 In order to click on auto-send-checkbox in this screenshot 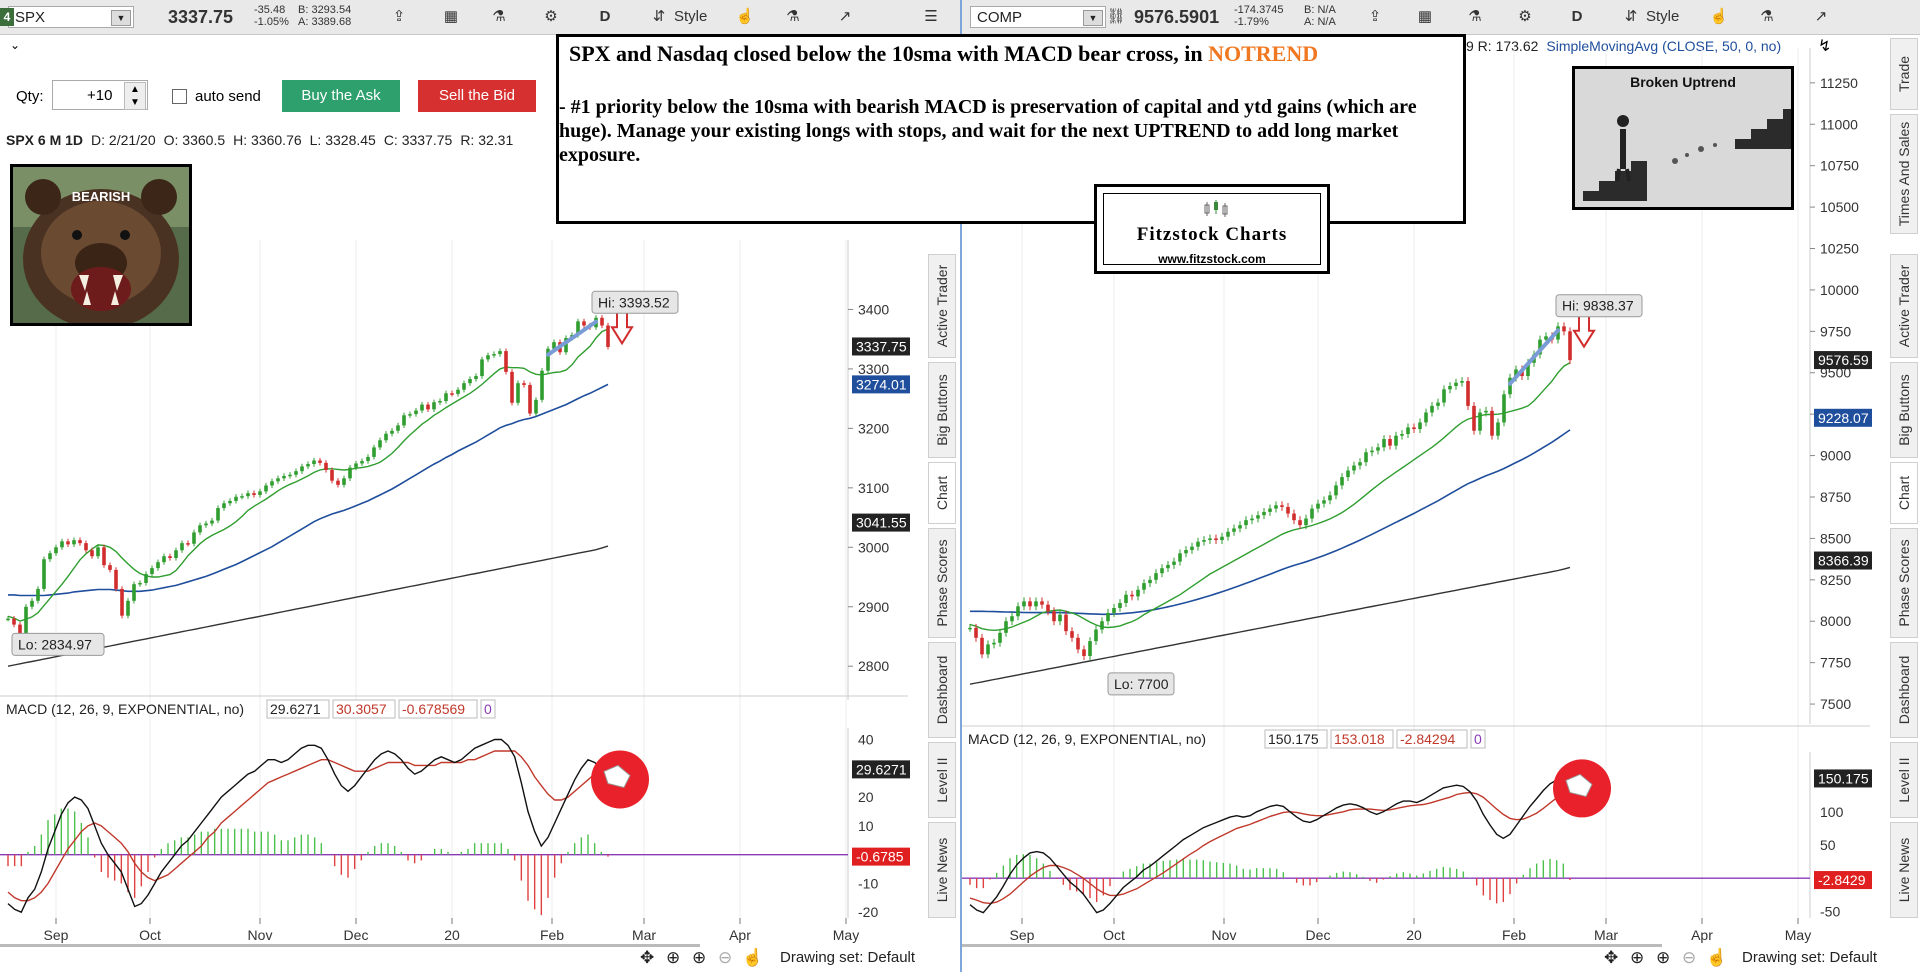, I will do `click(179, 96)`.